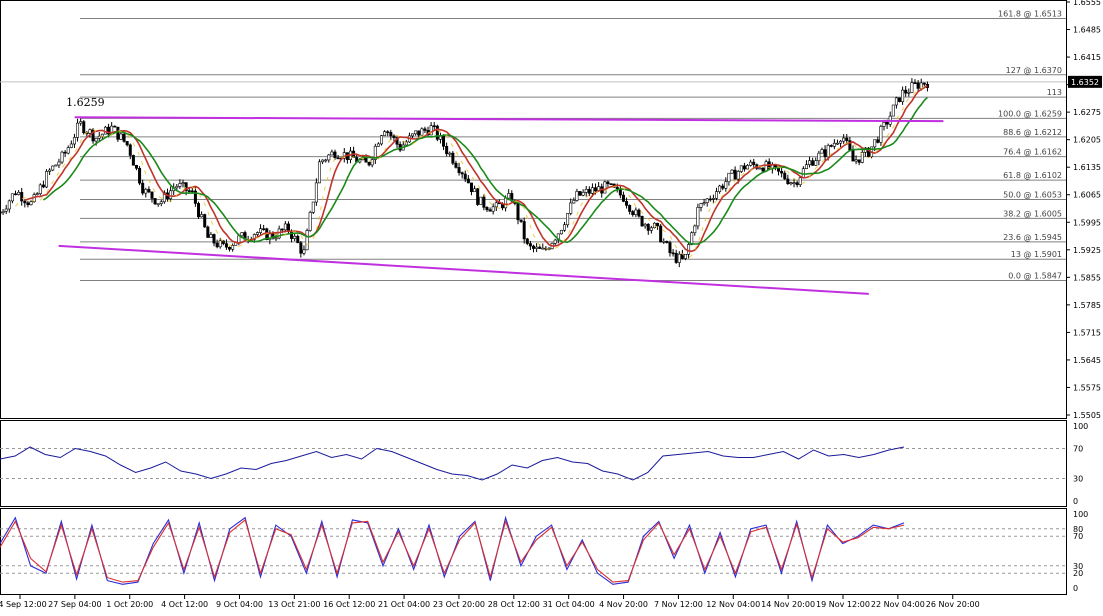  I want to click on x-tick-label: 21 Oct 04:00, so click(404, 604).